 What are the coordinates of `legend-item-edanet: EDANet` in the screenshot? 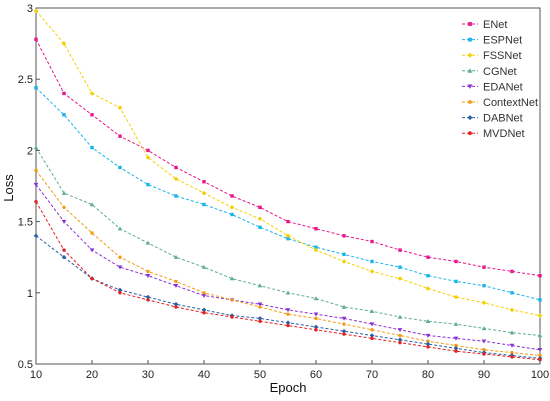 It's located at (492, 87).